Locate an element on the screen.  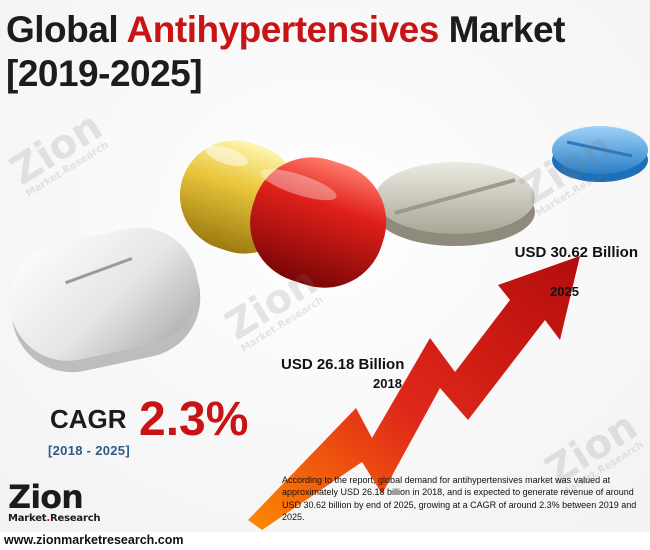
end-value-label: USD 30.62 Billion is located at coordinates (576, 252).